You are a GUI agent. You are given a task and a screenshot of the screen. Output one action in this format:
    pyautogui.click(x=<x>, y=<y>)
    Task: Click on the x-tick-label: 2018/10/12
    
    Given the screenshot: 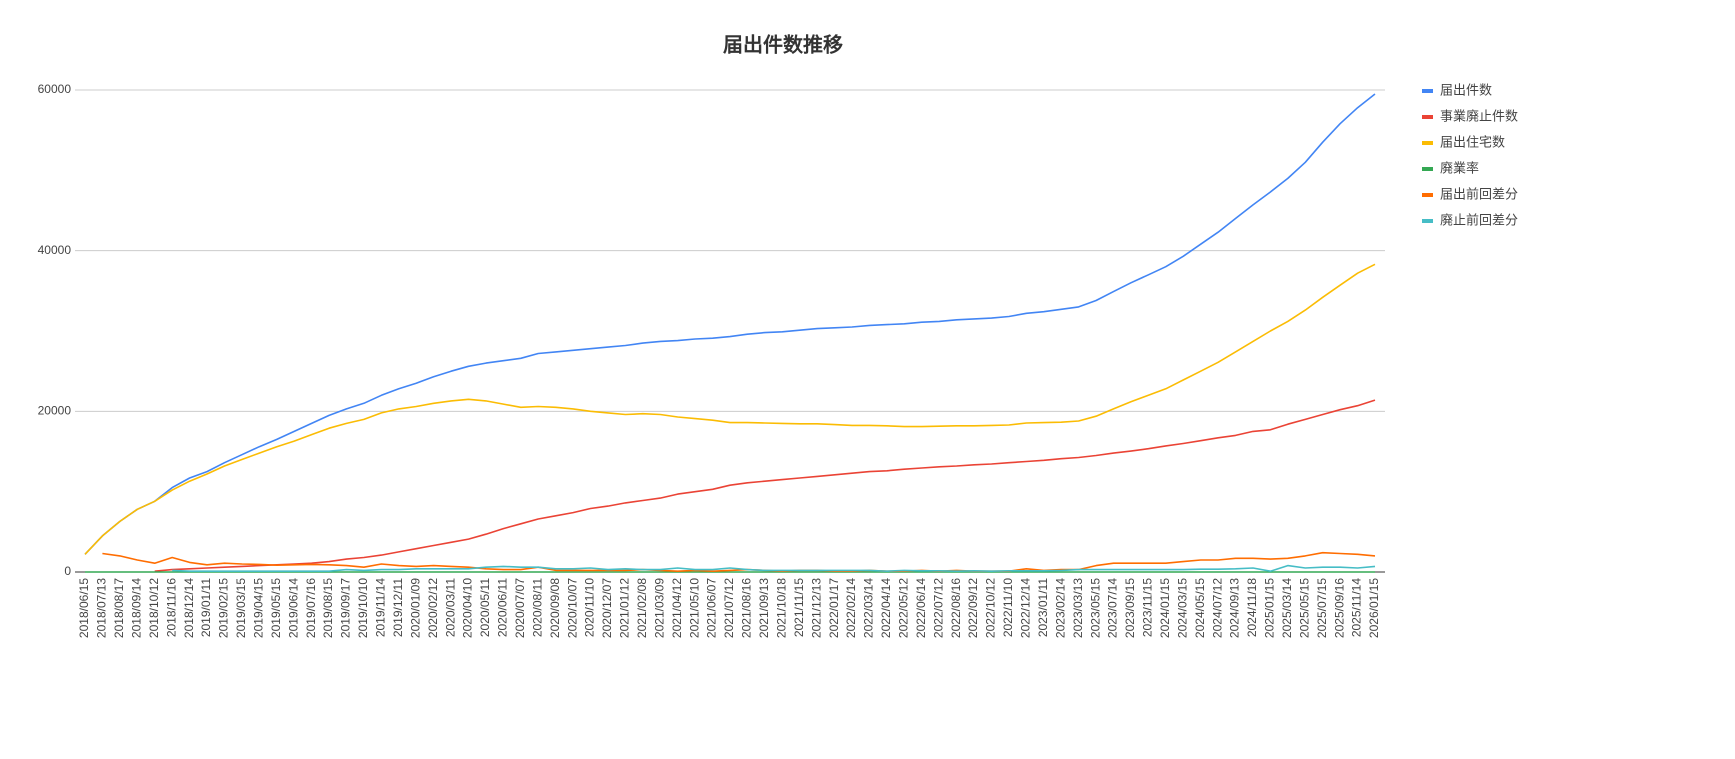 What is the action you would take?
    pyautogui.click(x=154, y=608)
    